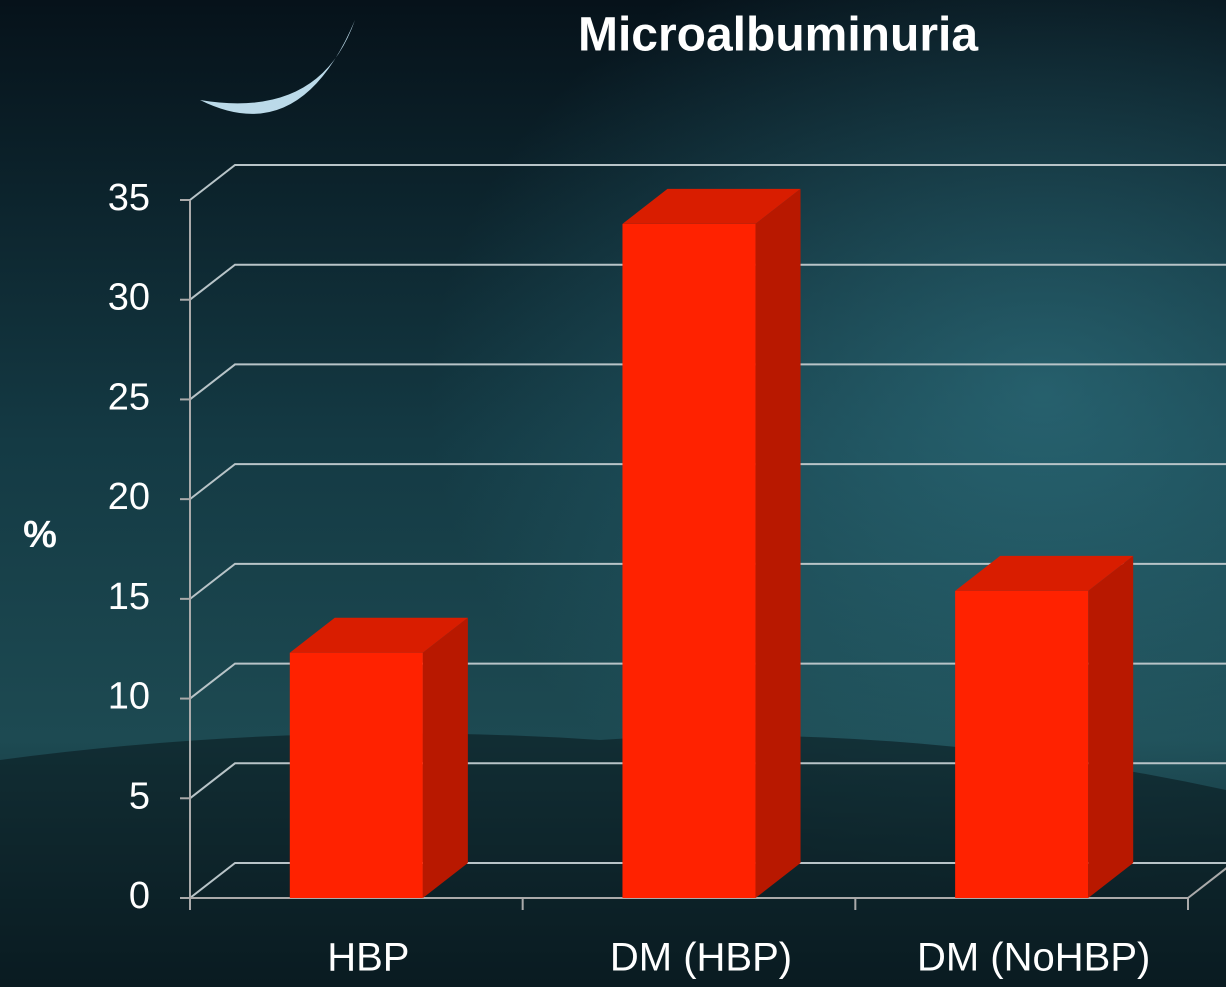  I want to click on y-axis-label: %, so click(40, 535).